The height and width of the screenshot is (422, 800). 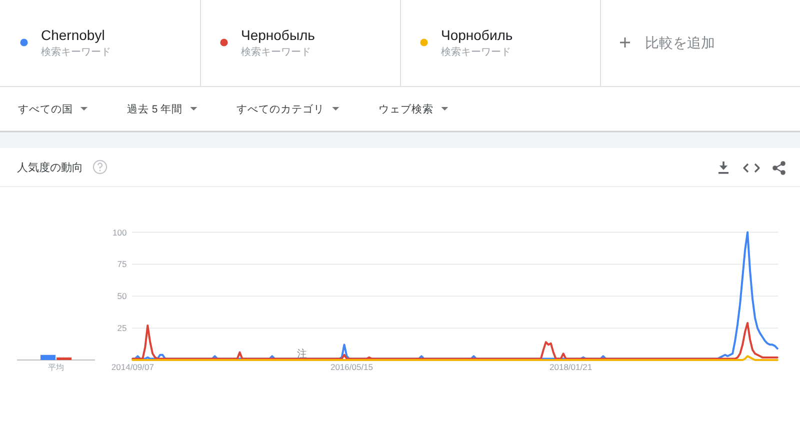 I want to click on annotation: 注, so click(x=301, y=354).